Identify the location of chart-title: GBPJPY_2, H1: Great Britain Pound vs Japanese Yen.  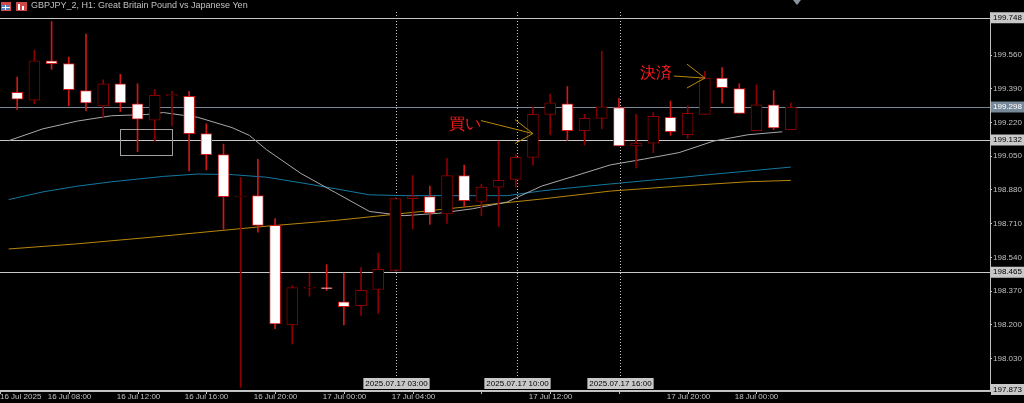
(139, 5).